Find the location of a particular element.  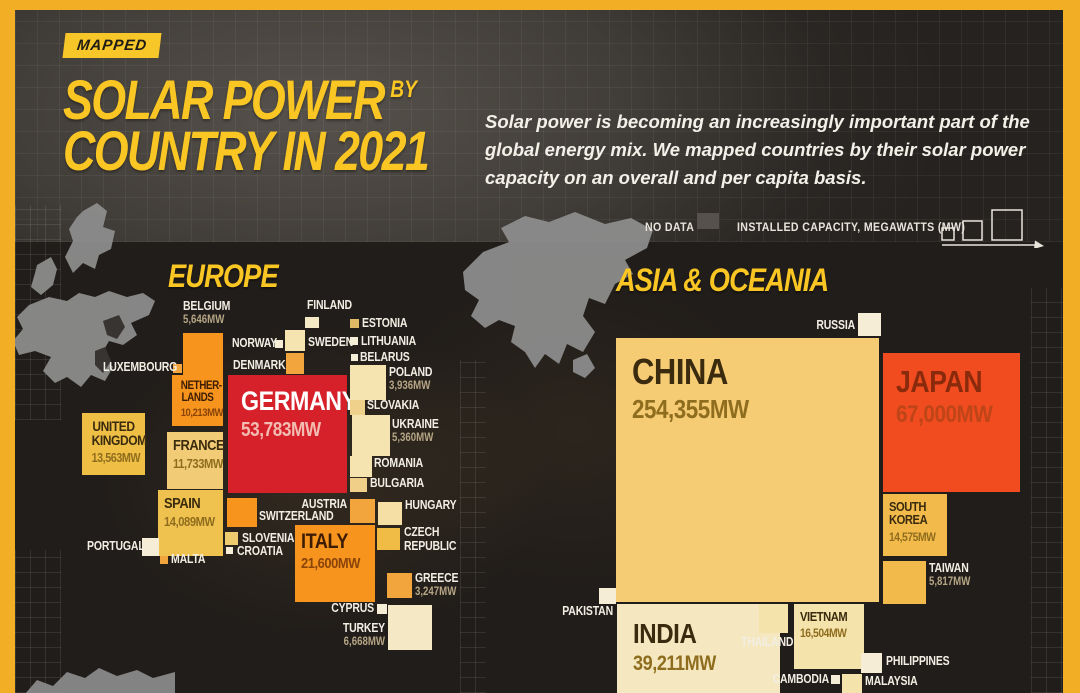

country-czech-republic-label: CZECH REPUBLIC is located at coordinates (430, 539).